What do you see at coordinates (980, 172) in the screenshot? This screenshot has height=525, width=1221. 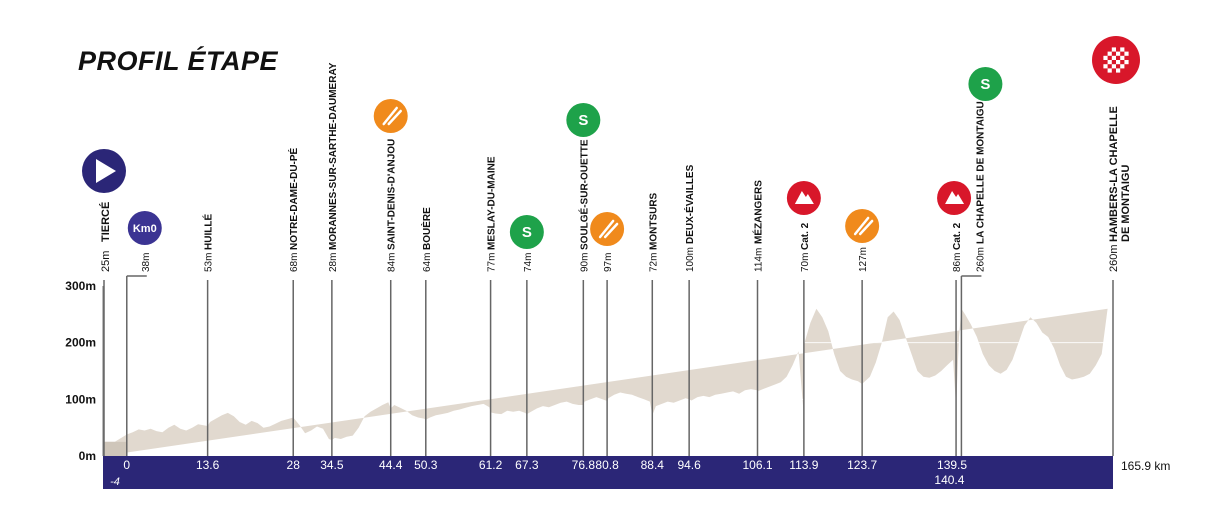 I see `marker-town-label: LA CHAPELLE DE MONTAIGU` at bounding box center [980, 172].